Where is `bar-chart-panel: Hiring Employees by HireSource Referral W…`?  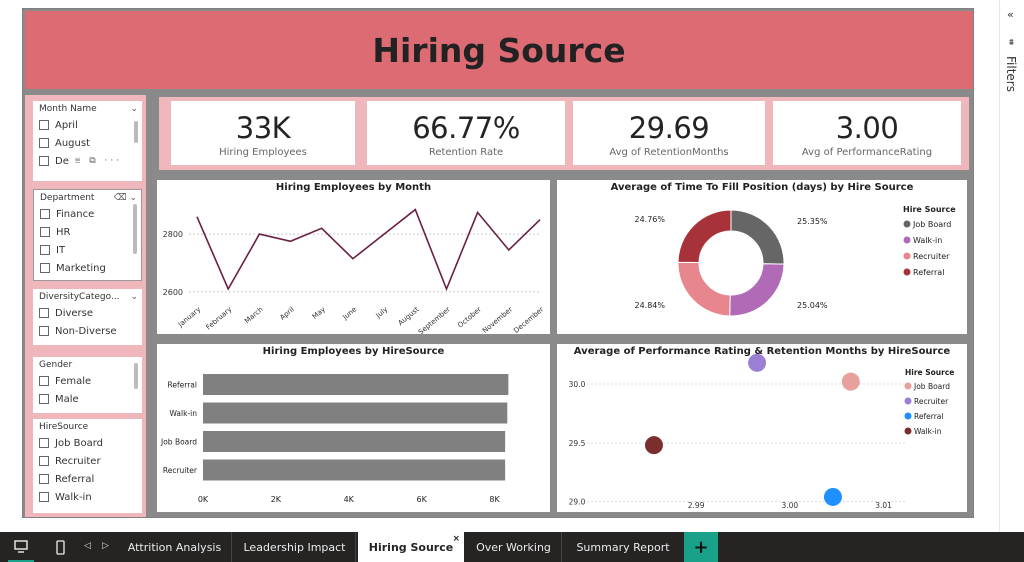
bar-chart-panel: Hiring Employees by HireSource Referral W… is located at coordinates (353, 428).